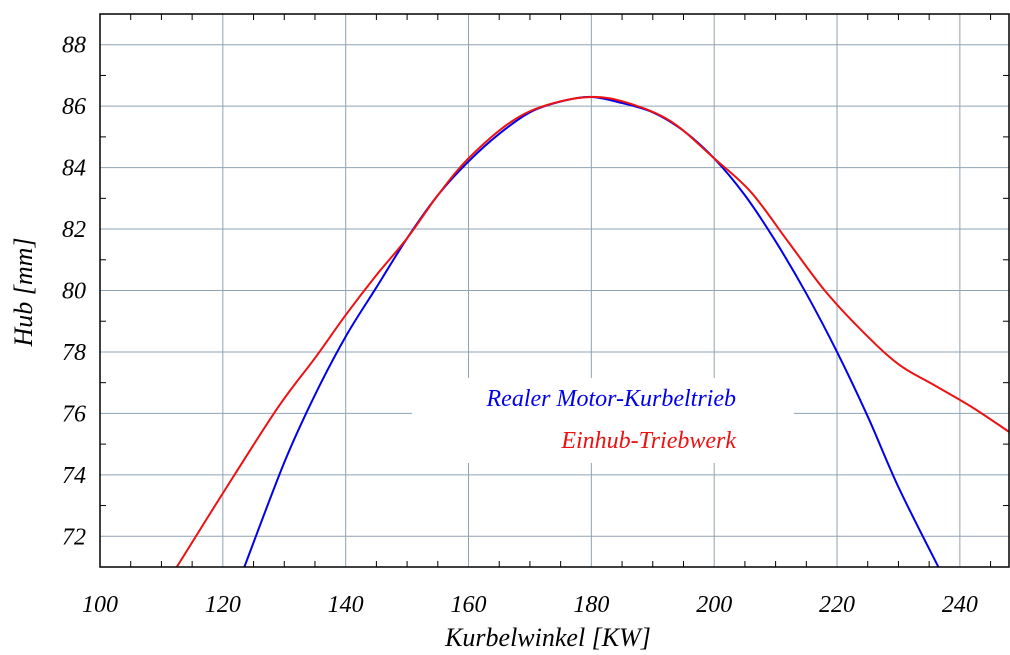 Image resolution: width=1010 pixels, height=655 pixels. I want to click on y-tick-label: 76, so click(74, 414).